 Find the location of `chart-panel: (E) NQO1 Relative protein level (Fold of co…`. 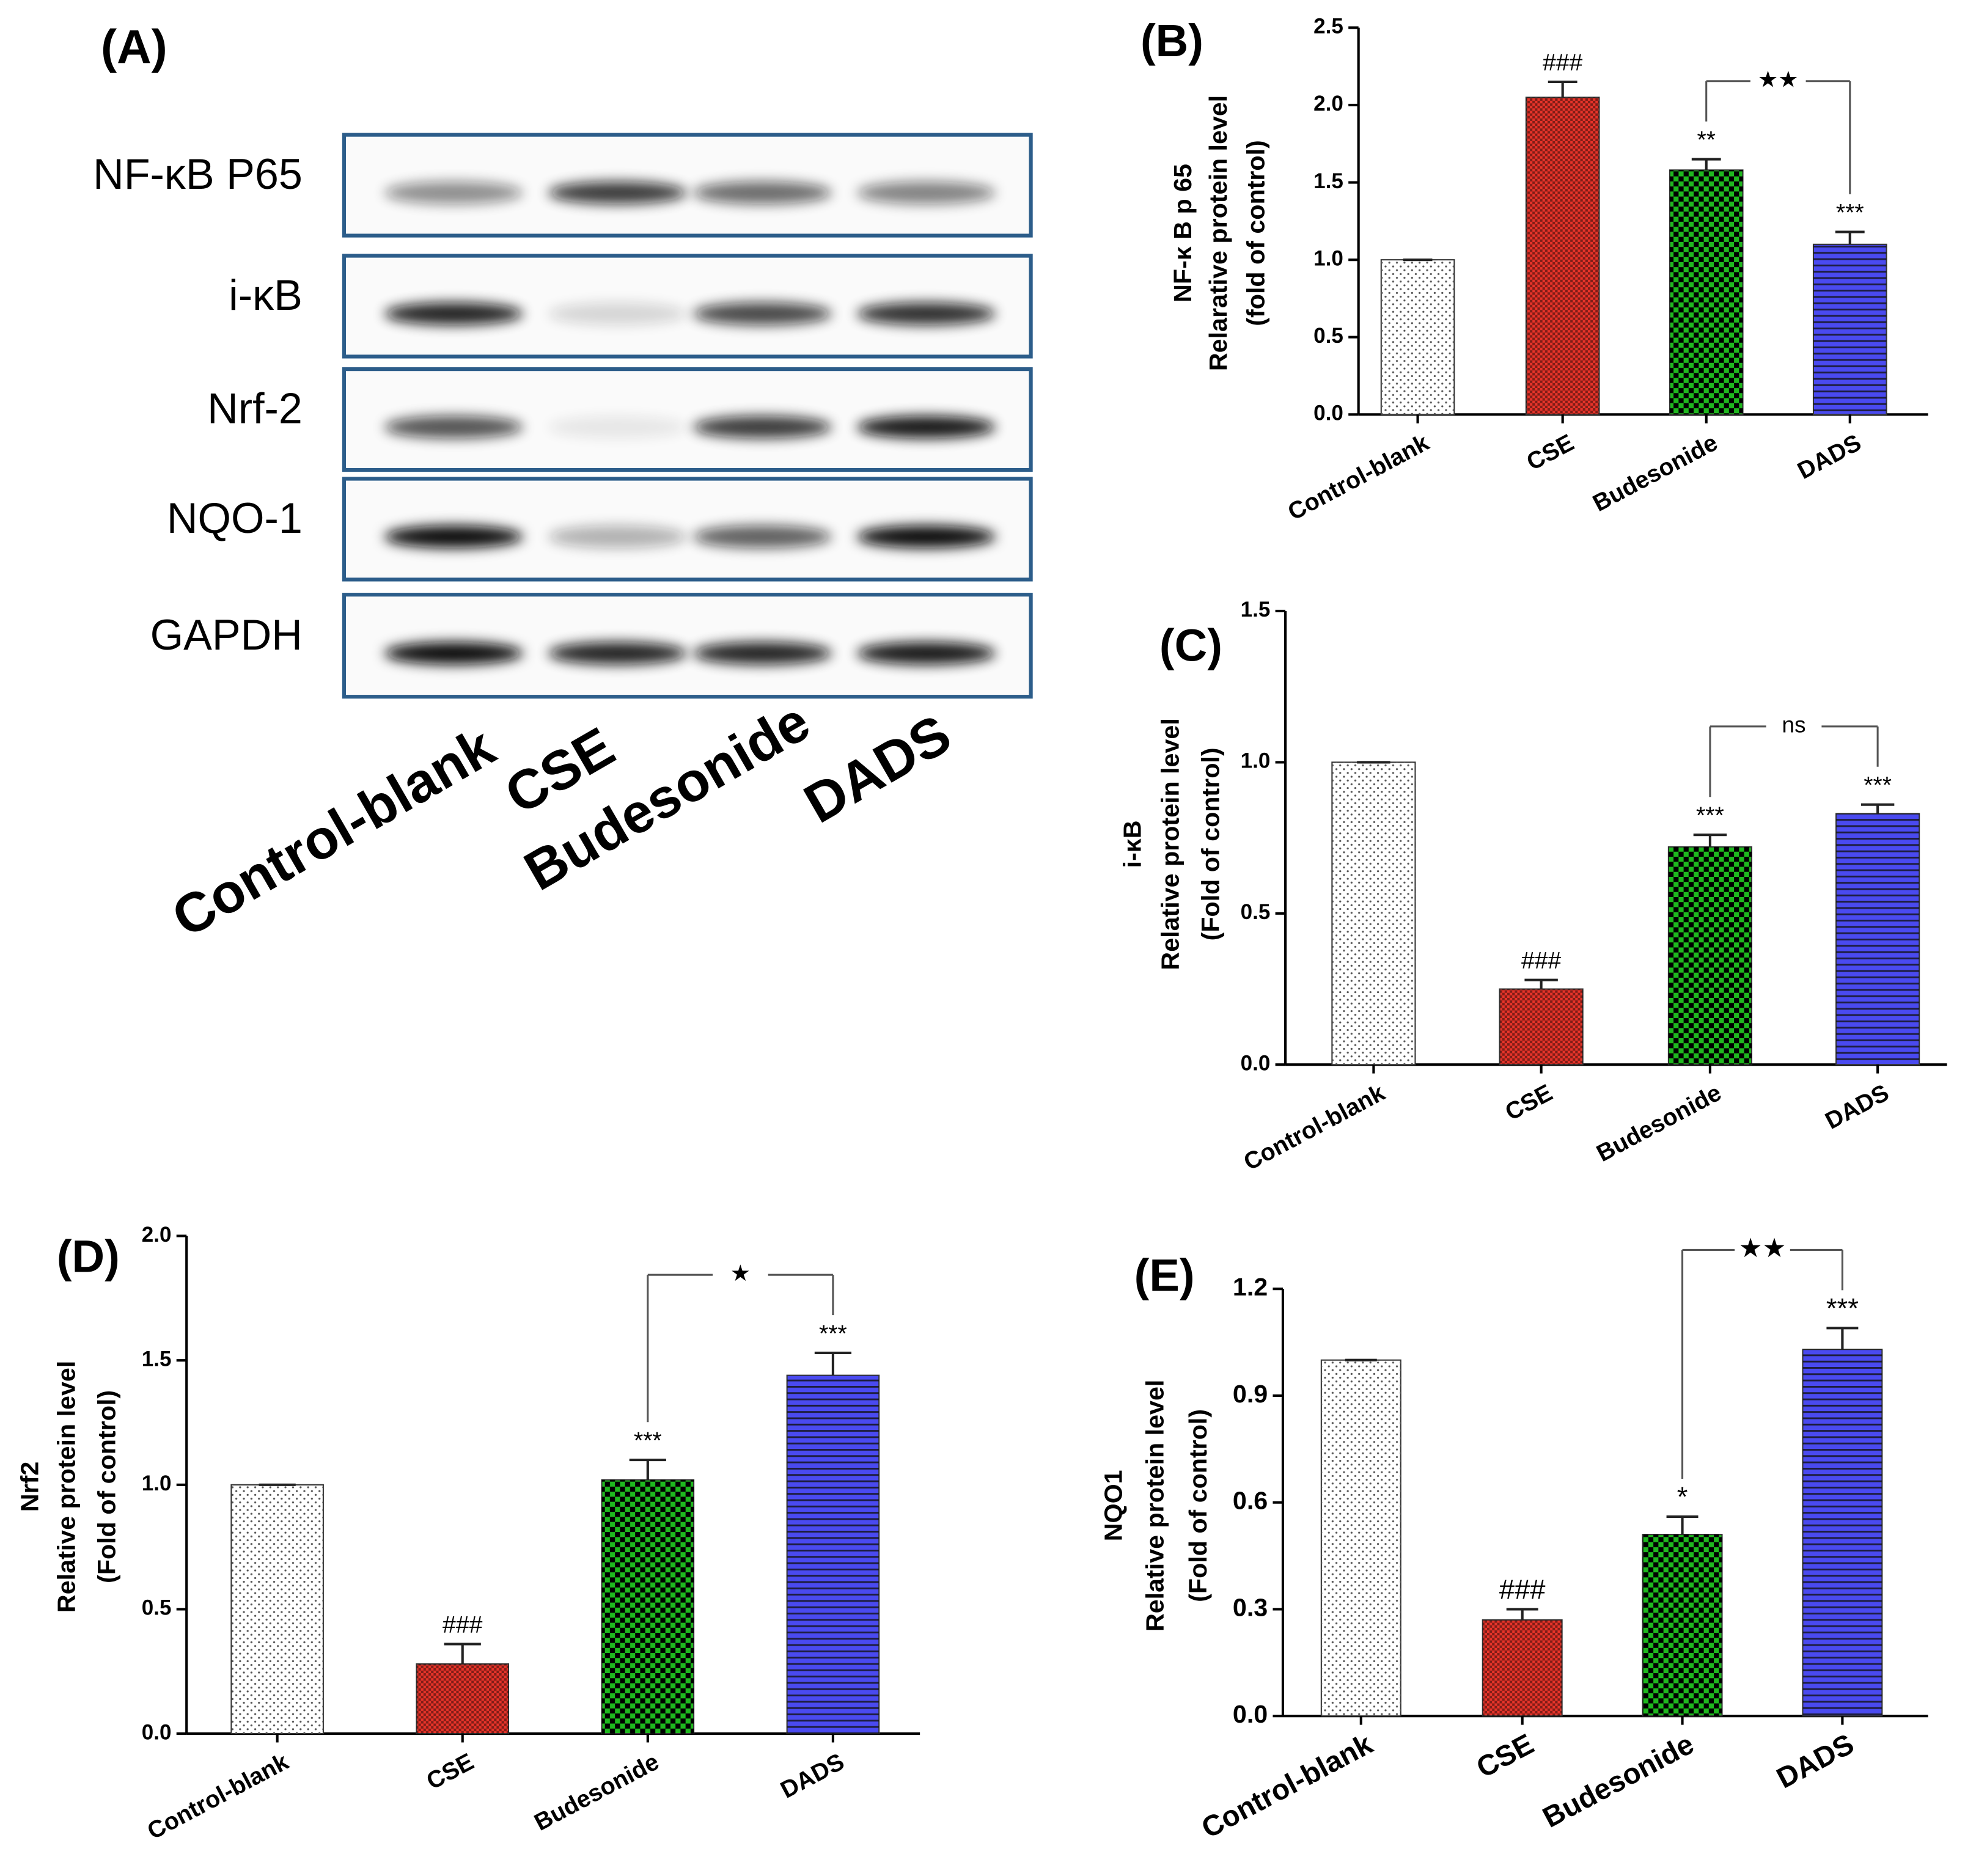

chart-panel: (E) NQO1 Relative protein level (Fold of co… is located at coordinates (1514, 1539).